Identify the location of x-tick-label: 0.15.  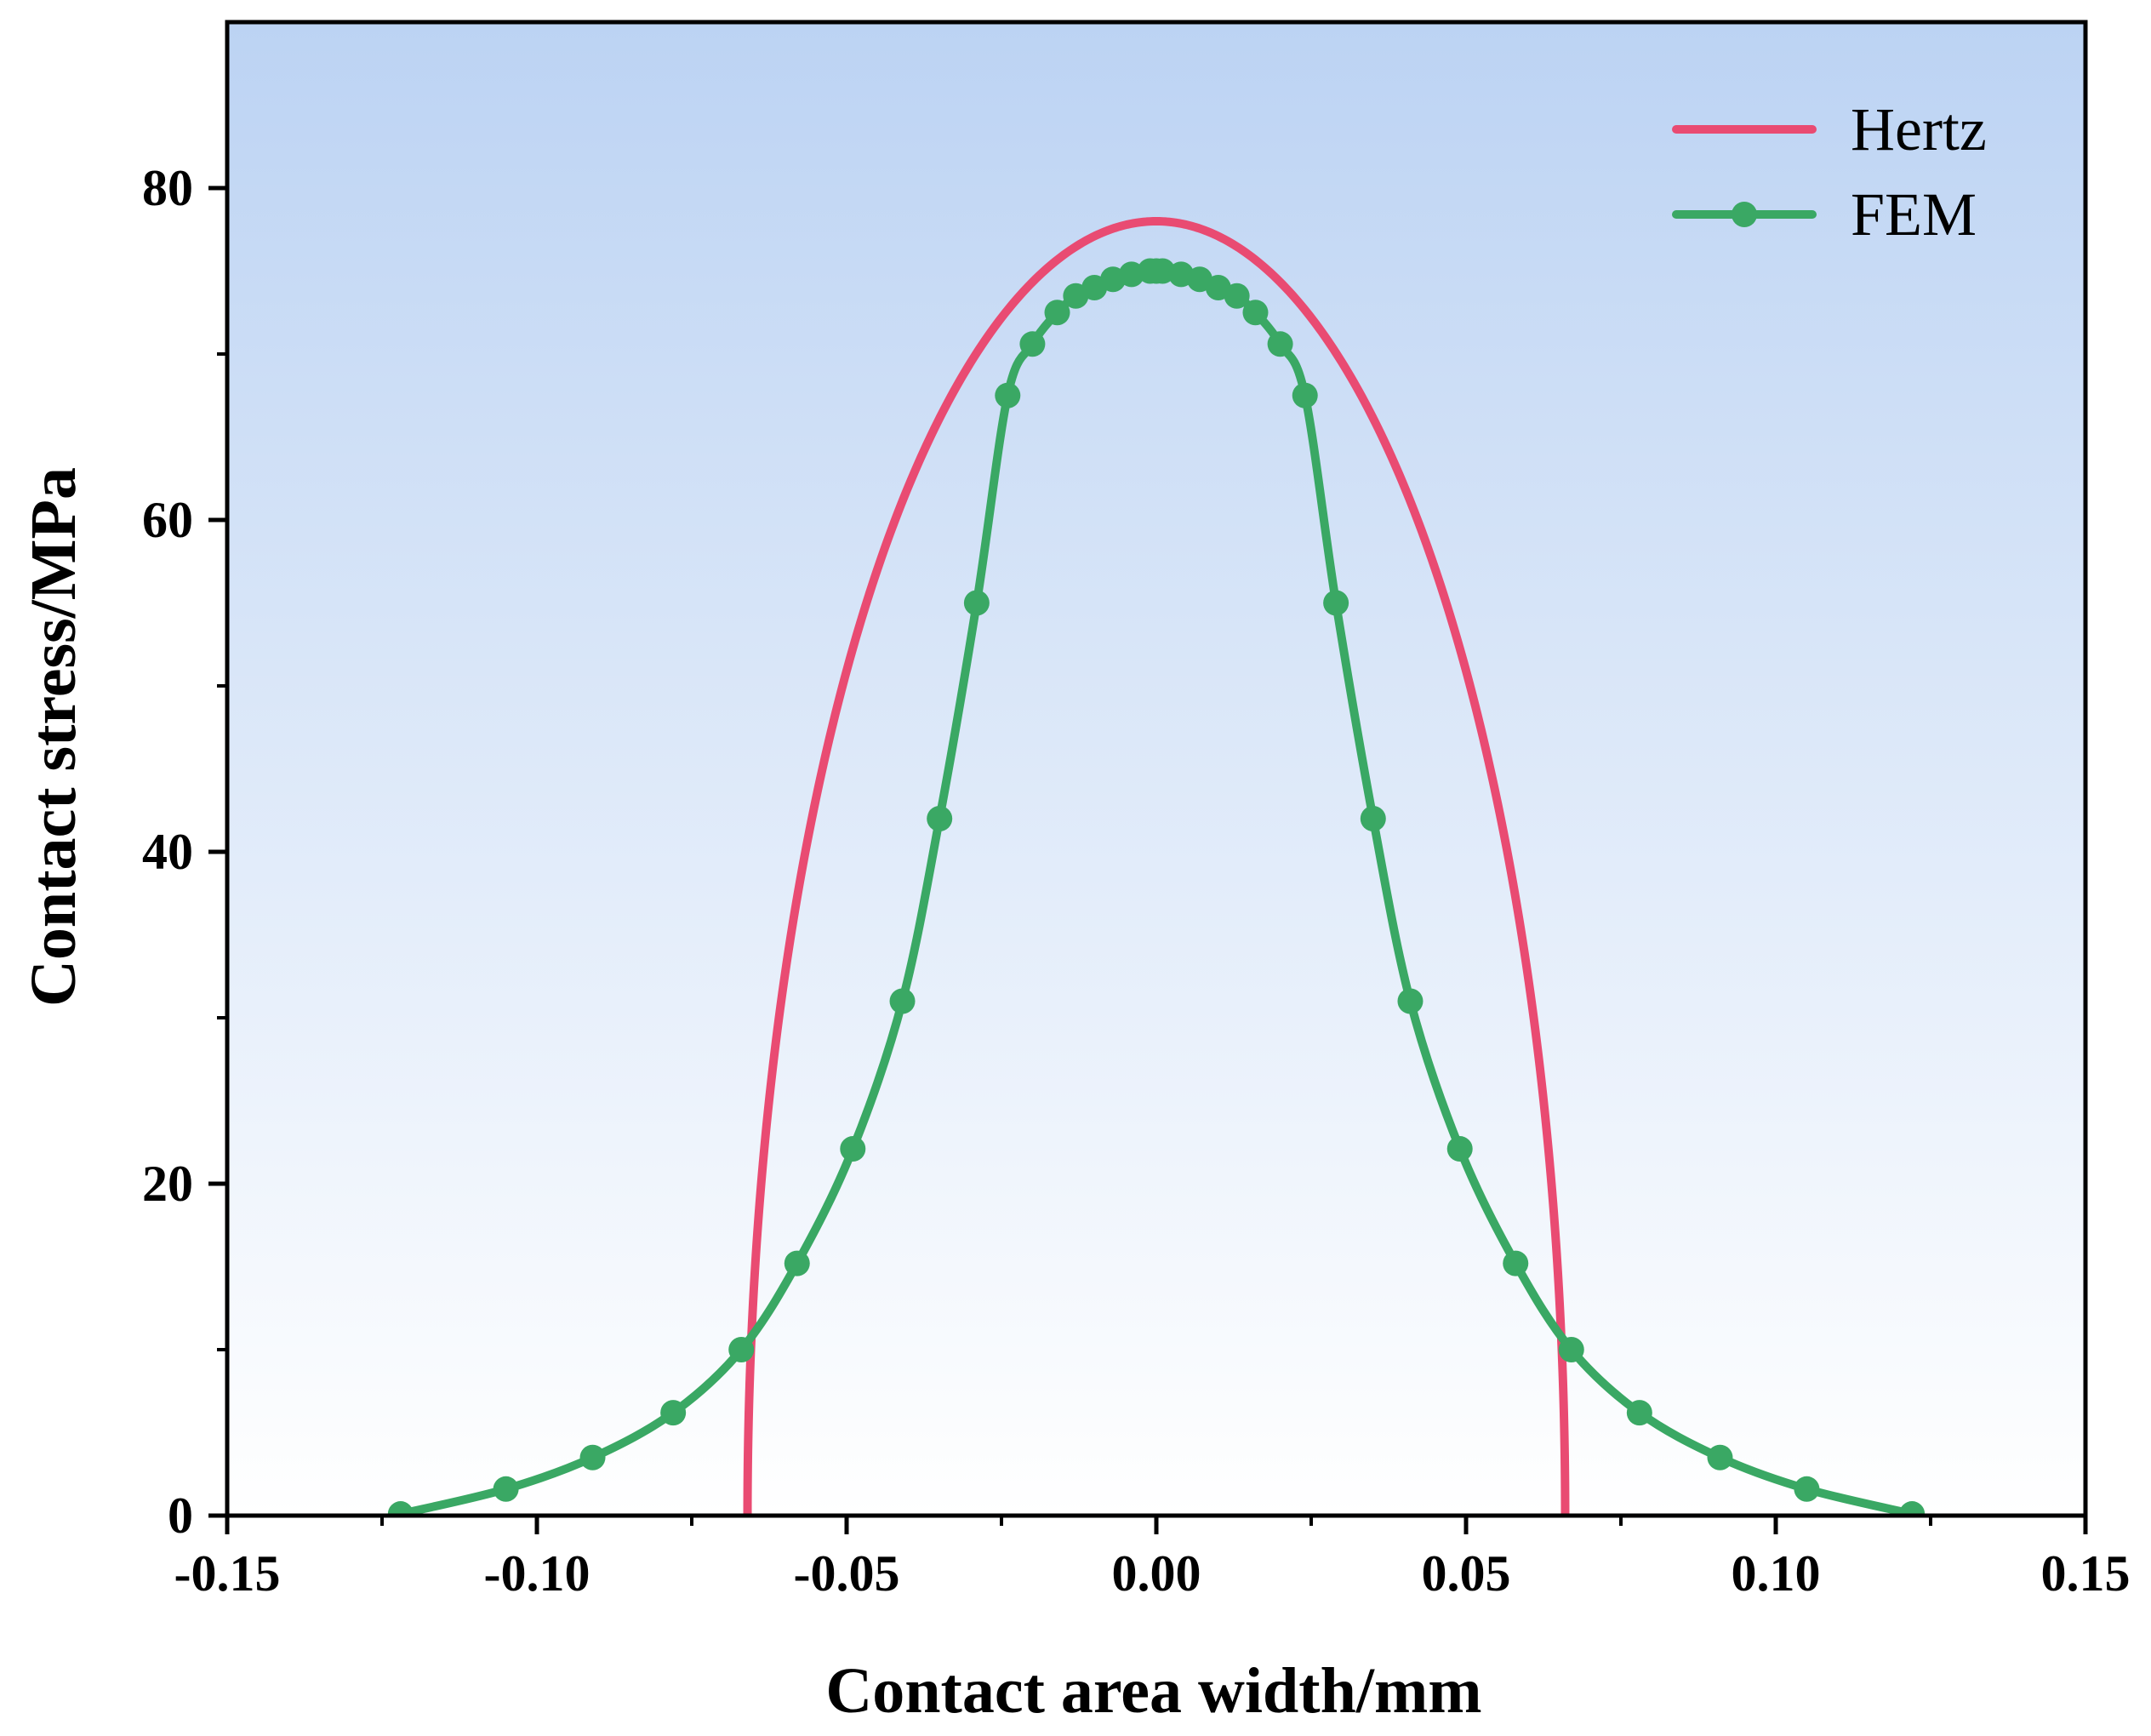
(2086, 1573).